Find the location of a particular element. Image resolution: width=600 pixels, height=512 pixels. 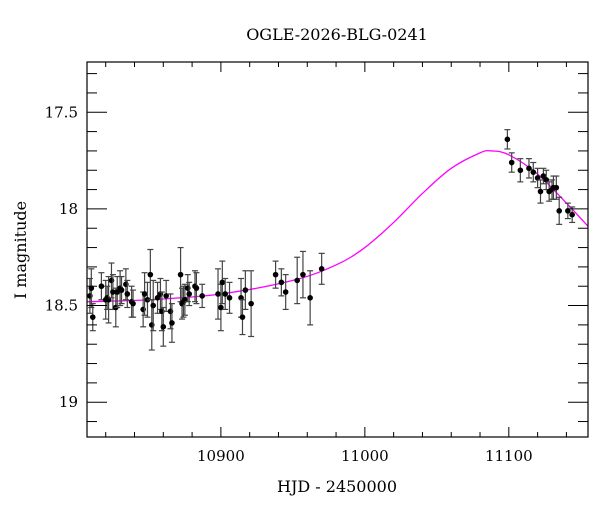

x-tick-label: 10900 is located at coordinates (221, 456).